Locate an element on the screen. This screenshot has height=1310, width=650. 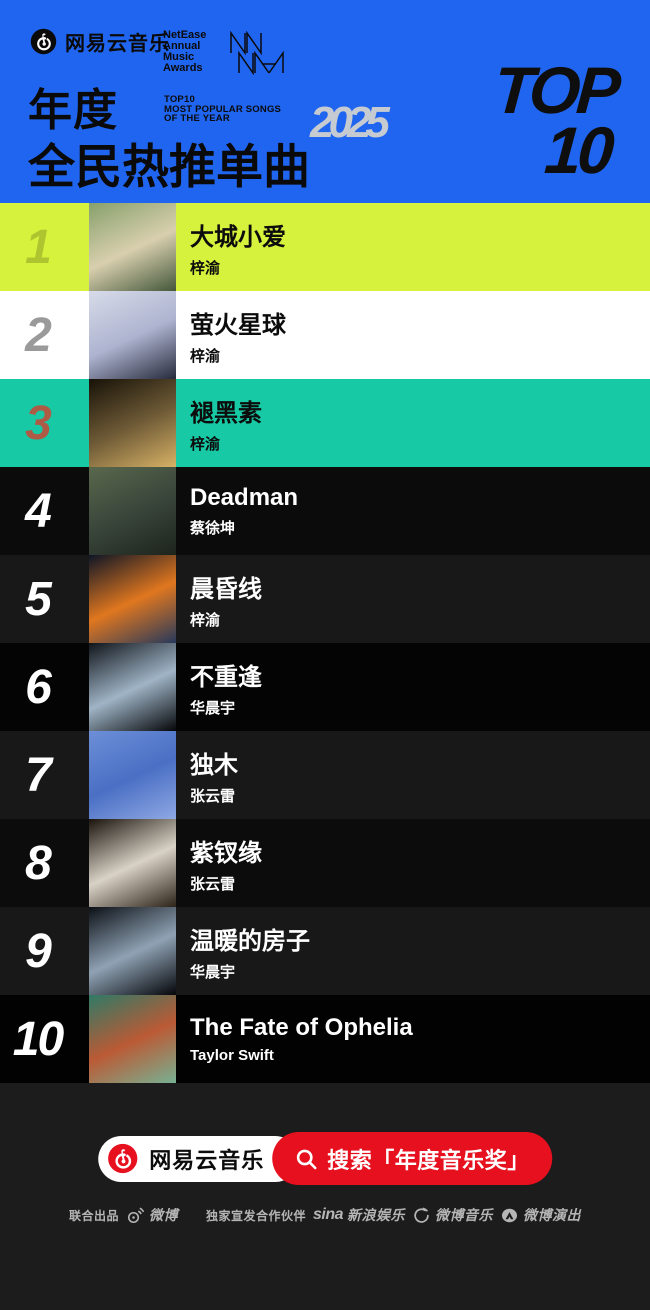
song-meta: 萤火星球 梓渝 is located at coordinates (231, 335).